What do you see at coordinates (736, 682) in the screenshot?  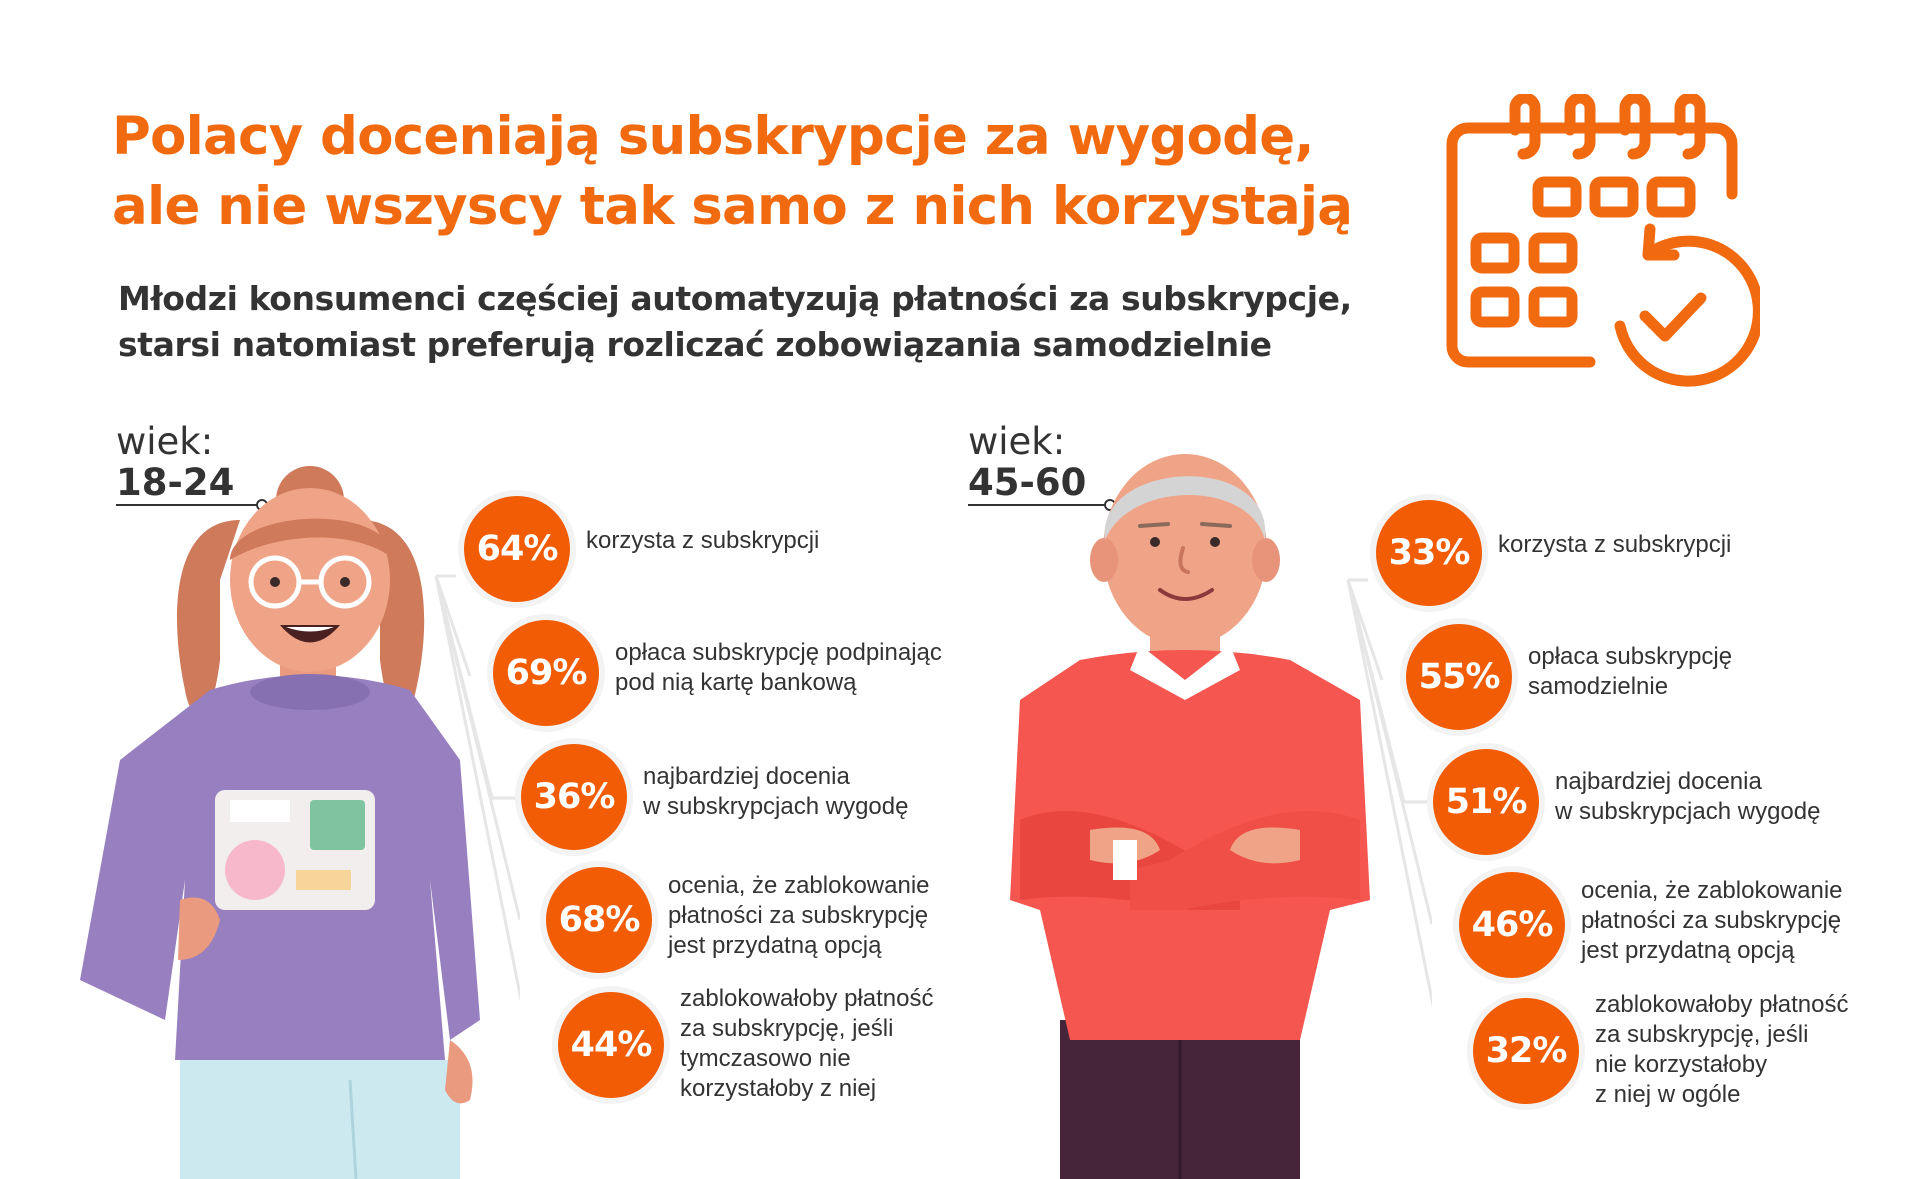 I see `stat-line: pod nią kartę bankową` at bounding box center [736, 682].